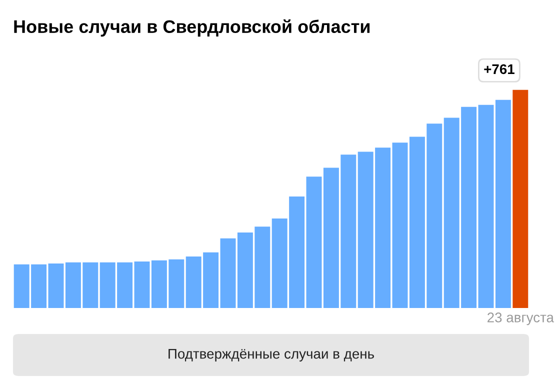 Image resolution: width=559 pixels, height=387 pixels. I want to click on chart-title: Новые случаи в Свердловской области, so click(192, 28).